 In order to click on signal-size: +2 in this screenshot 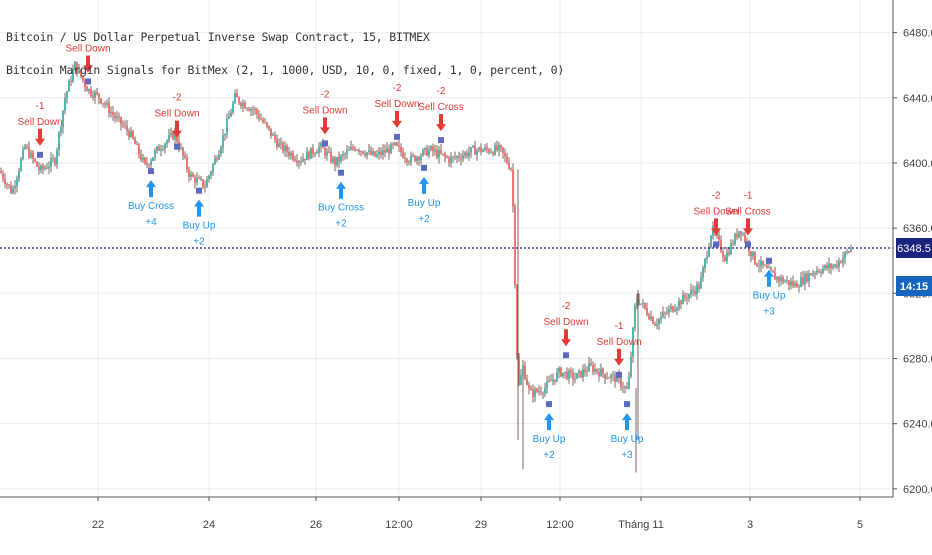, I will do `click(341, 224)`.